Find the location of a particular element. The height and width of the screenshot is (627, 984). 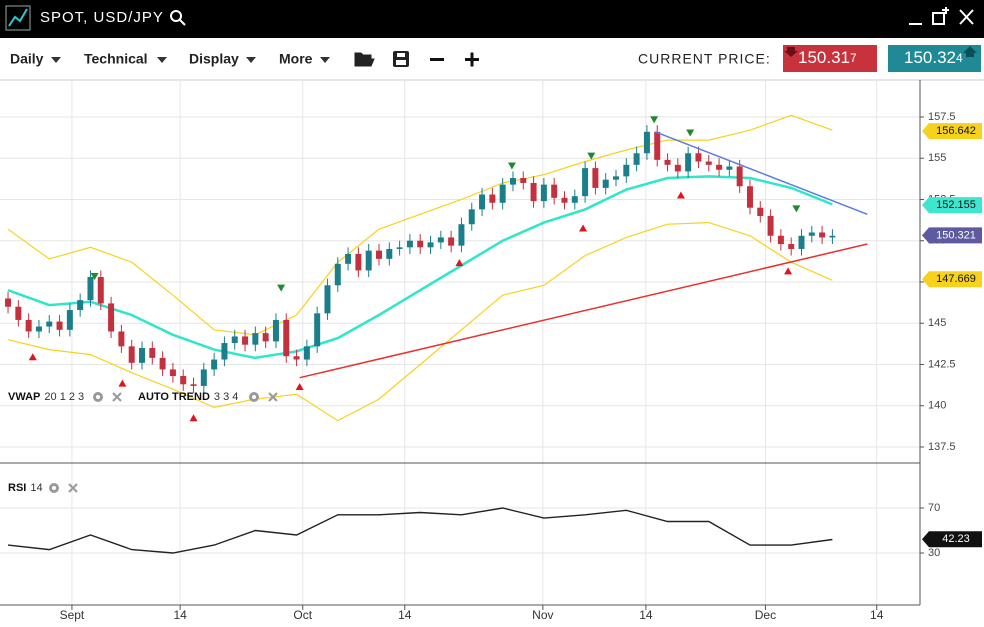

ask-box is located at coordinates (934, 58).